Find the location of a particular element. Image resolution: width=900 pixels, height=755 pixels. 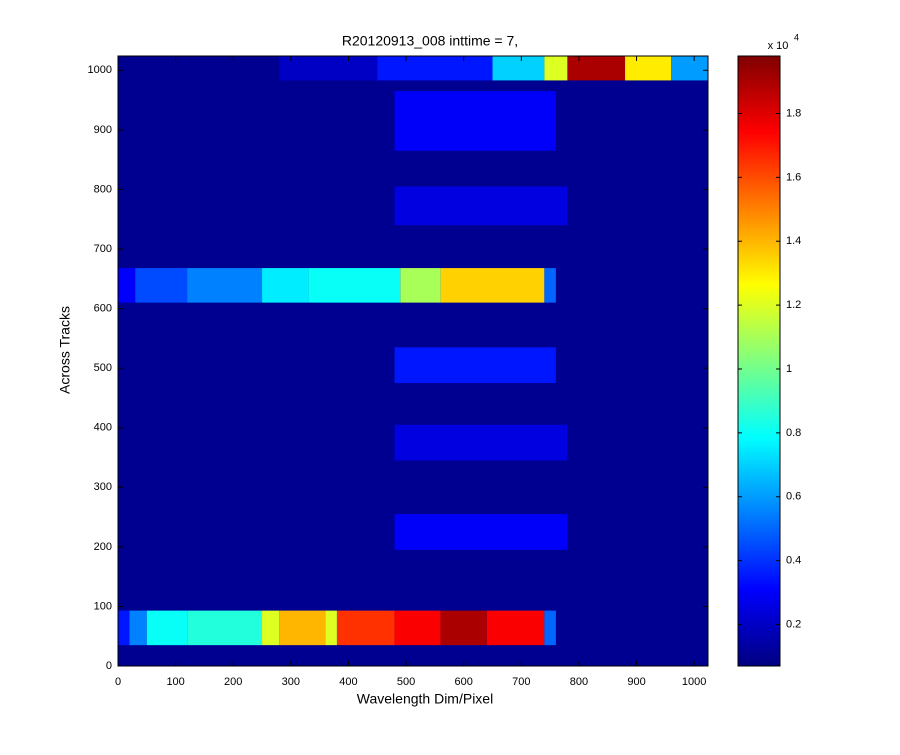

colorbar-tick-label: 0.8 is located at coordinates (793, 433).